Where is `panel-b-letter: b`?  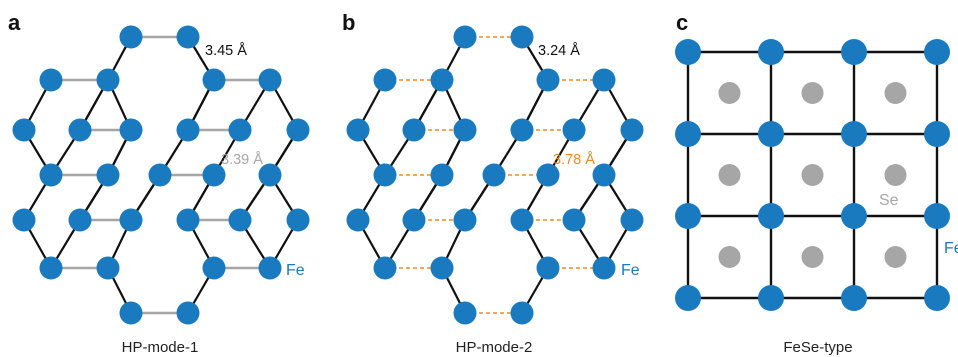
panel-b-letter: b is located at coordinates (348, 22).